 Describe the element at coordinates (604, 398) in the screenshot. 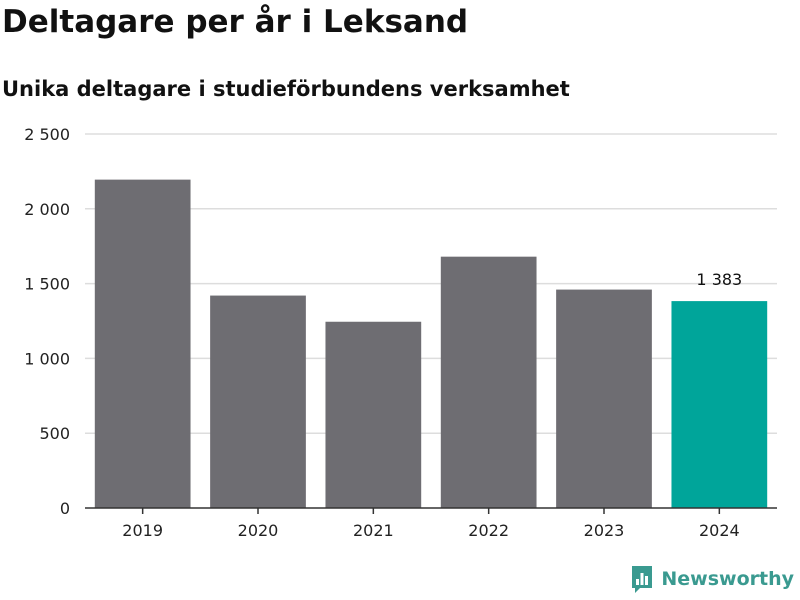

I see `bar-2023` at that location.